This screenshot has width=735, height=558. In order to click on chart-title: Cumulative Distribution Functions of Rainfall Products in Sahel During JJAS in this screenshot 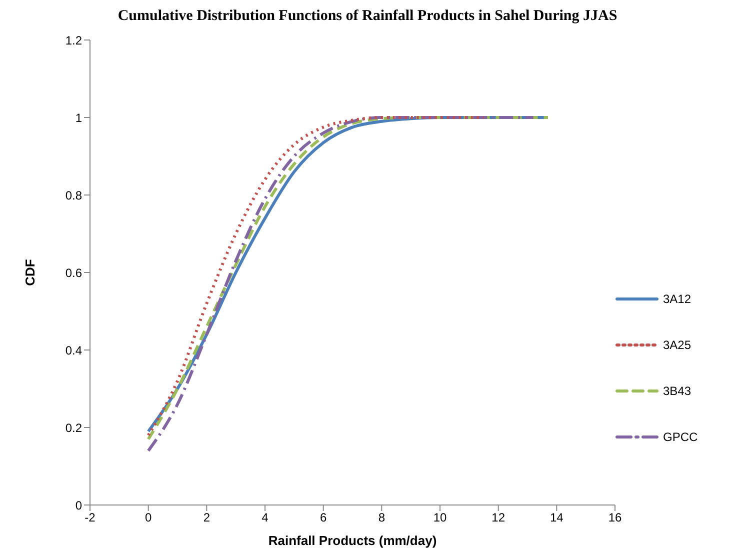, I will do `click(367, 17)`.